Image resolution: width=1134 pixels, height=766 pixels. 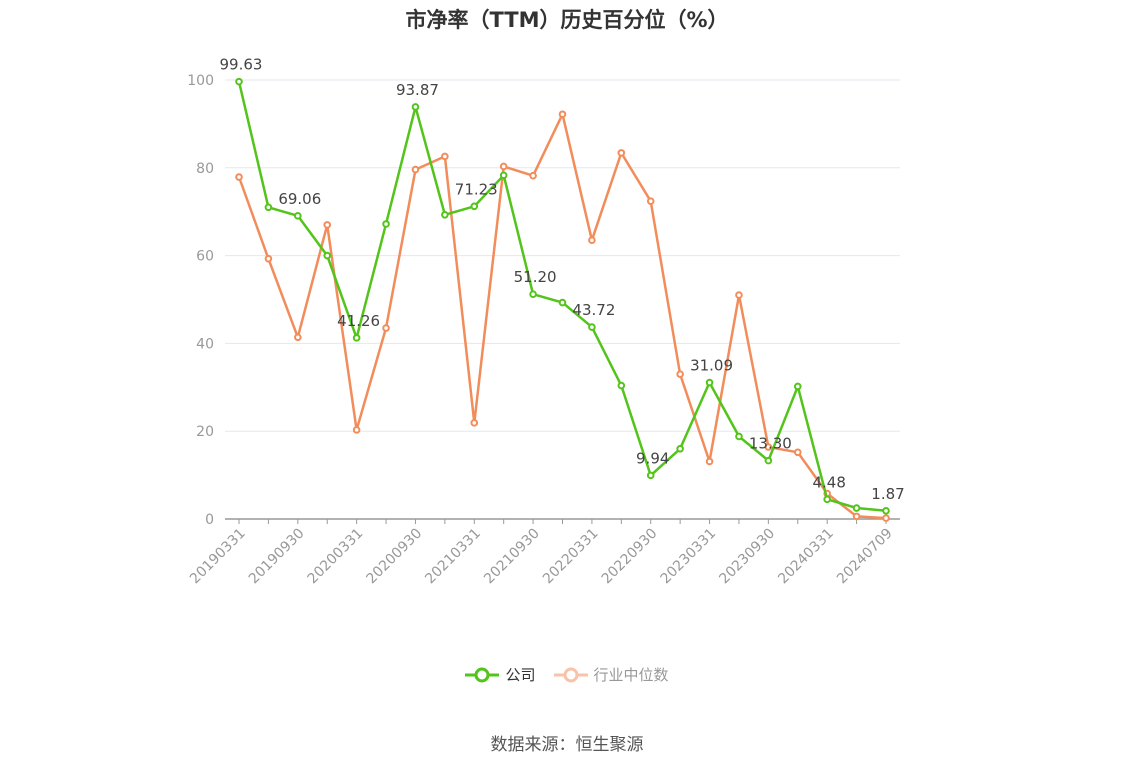 I want to click on x-tick-label: 20210930, so click(x=512, y=556).